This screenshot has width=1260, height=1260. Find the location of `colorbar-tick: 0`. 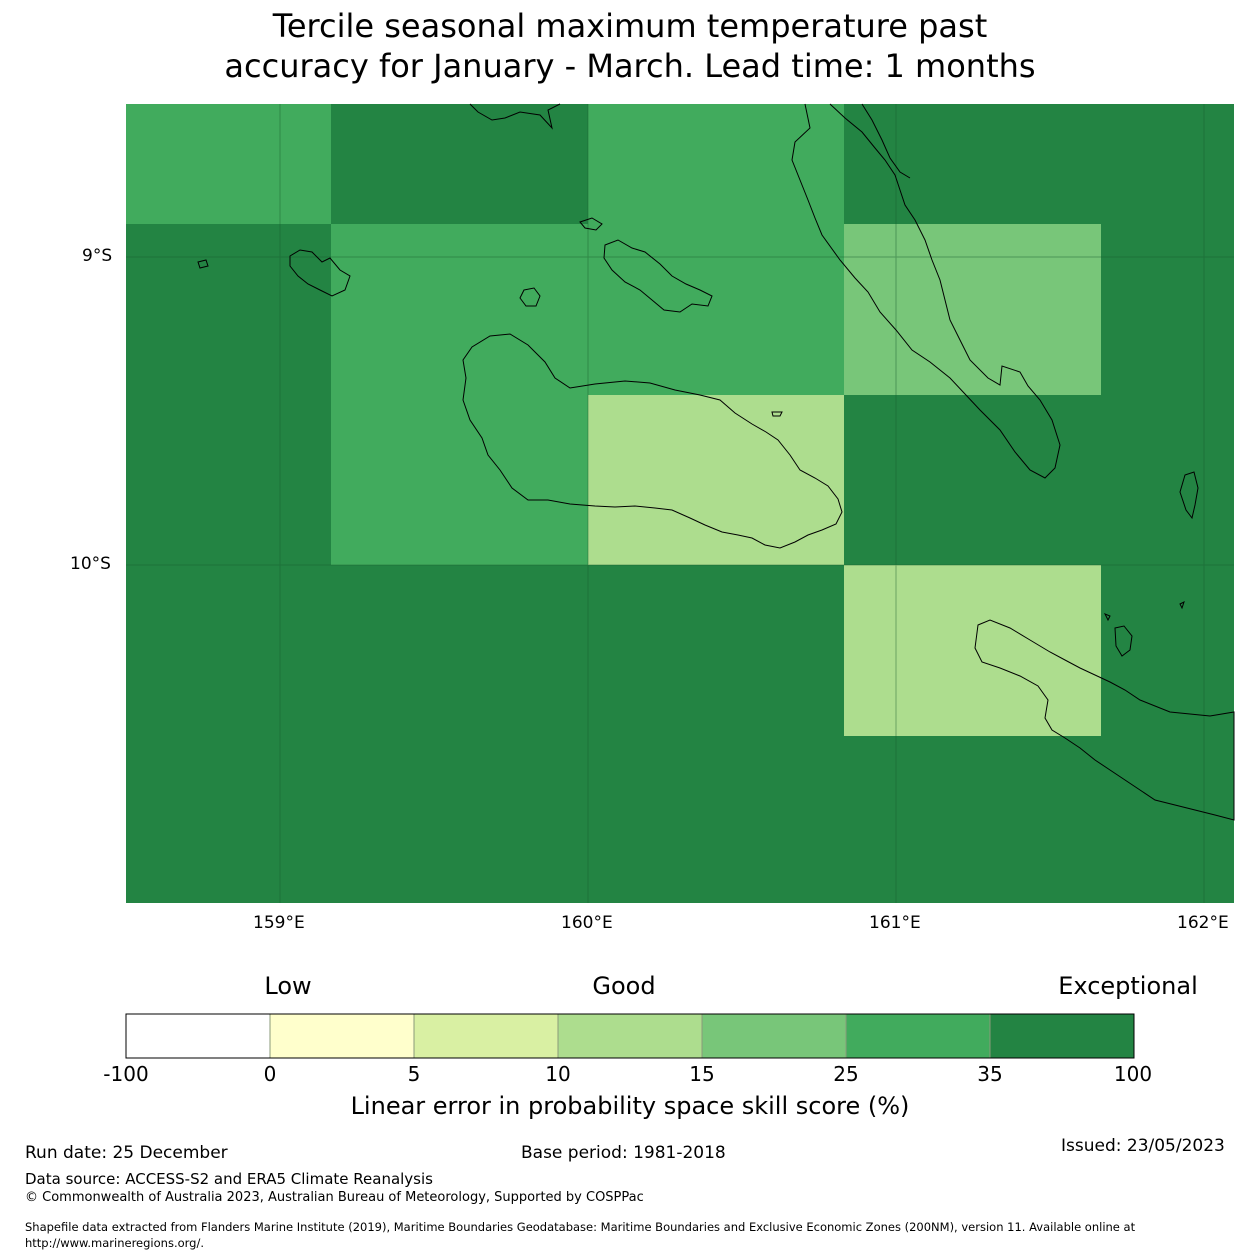

colorbar-tick: 0 is located at coordinates (270, 1074).